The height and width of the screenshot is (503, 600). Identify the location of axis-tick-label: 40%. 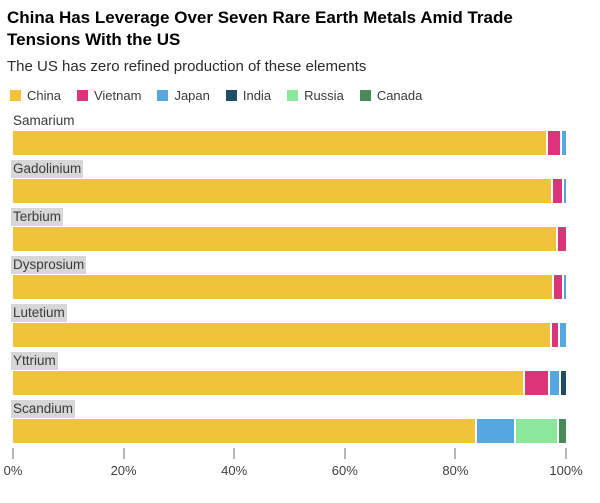
(234, 471).